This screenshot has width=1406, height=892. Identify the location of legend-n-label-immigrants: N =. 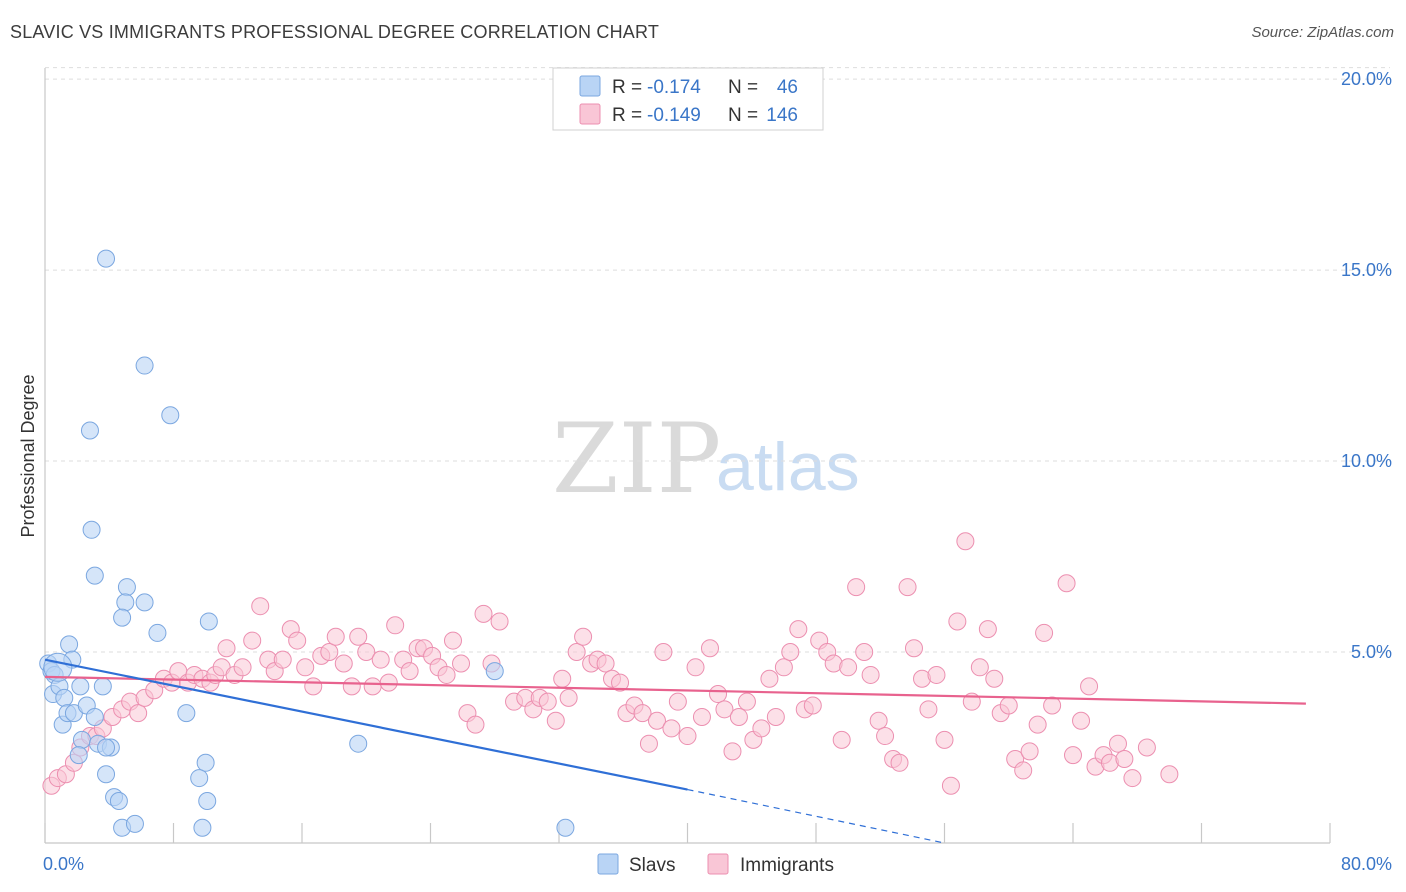
(743, 115).